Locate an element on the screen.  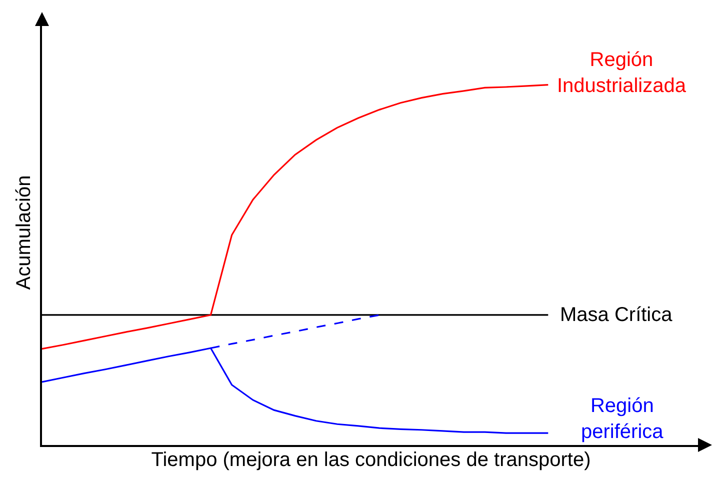
y-axis-title: Acumulación is located at coordinates (24, 232).